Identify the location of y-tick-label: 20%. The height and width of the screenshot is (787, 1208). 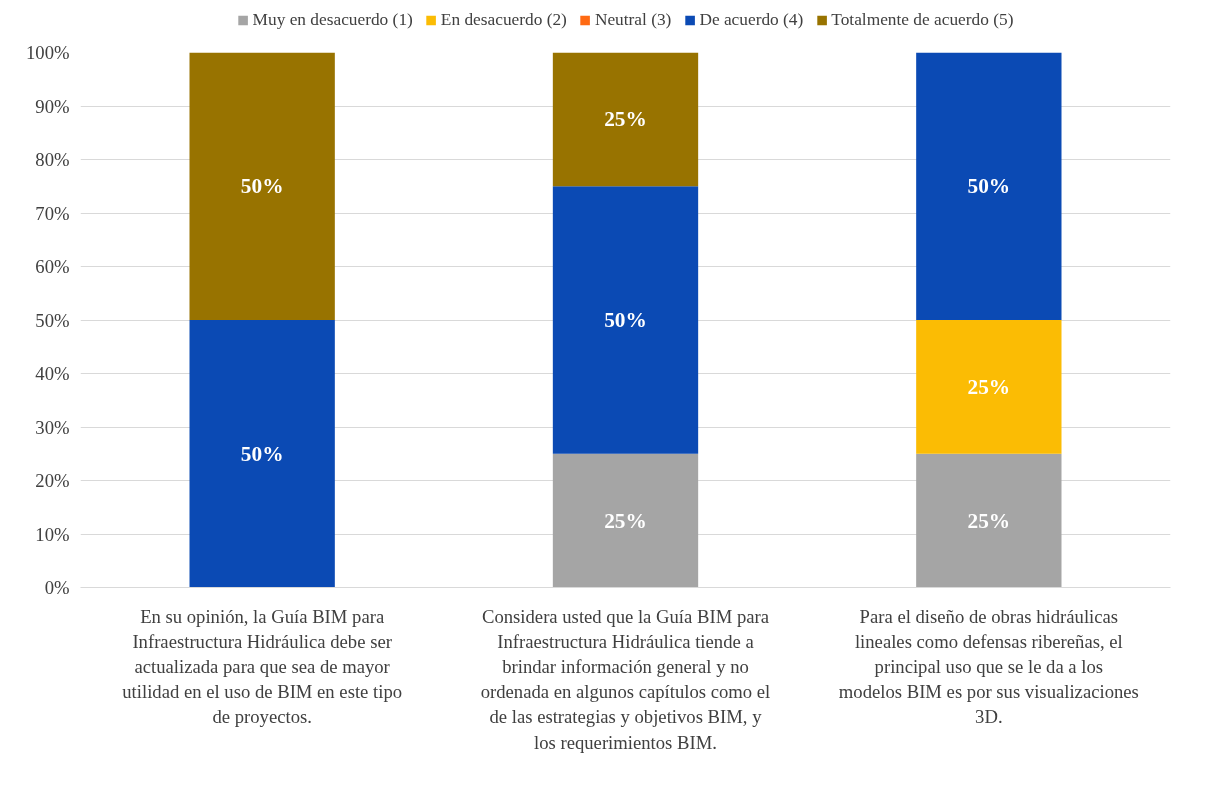
(52, 480).